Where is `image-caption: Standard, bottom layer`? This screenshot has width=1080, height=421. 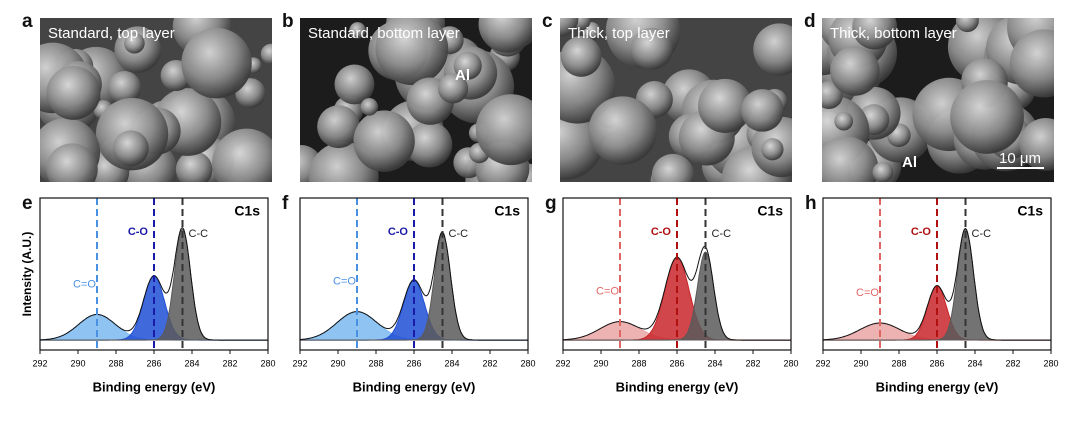
image-caption: Standard, bottom layer is located at coordinates (384, 33).